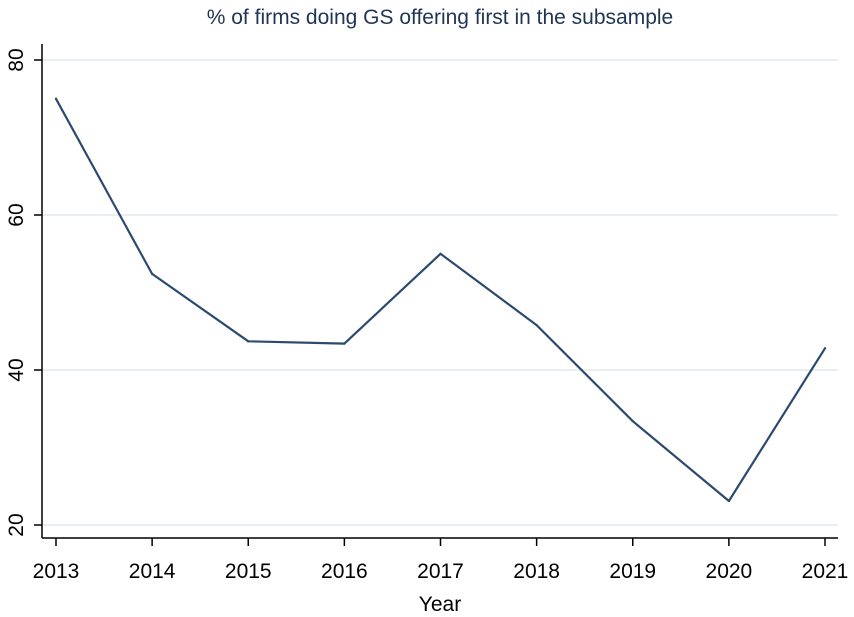  What do you see at coordinates (440, 571) in the screenshot?
I see `x-tick-label-2017: 2017` at bounding box center [440, 571].